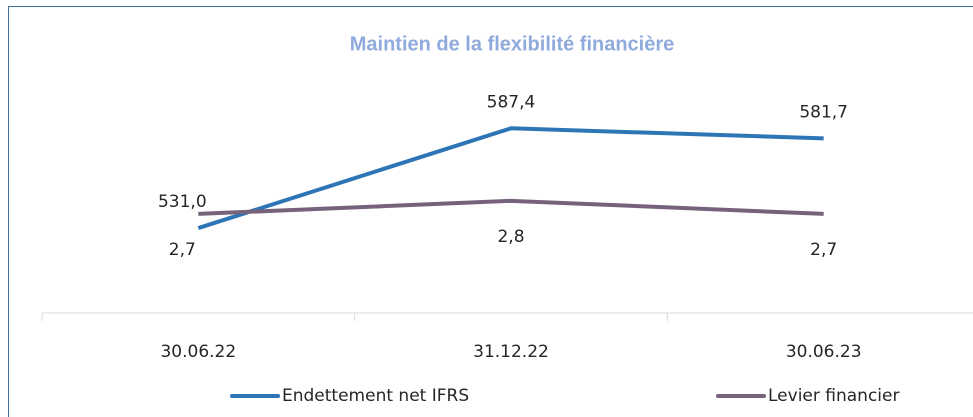  I want to click on data-label: 531,0, so click(182, 202).